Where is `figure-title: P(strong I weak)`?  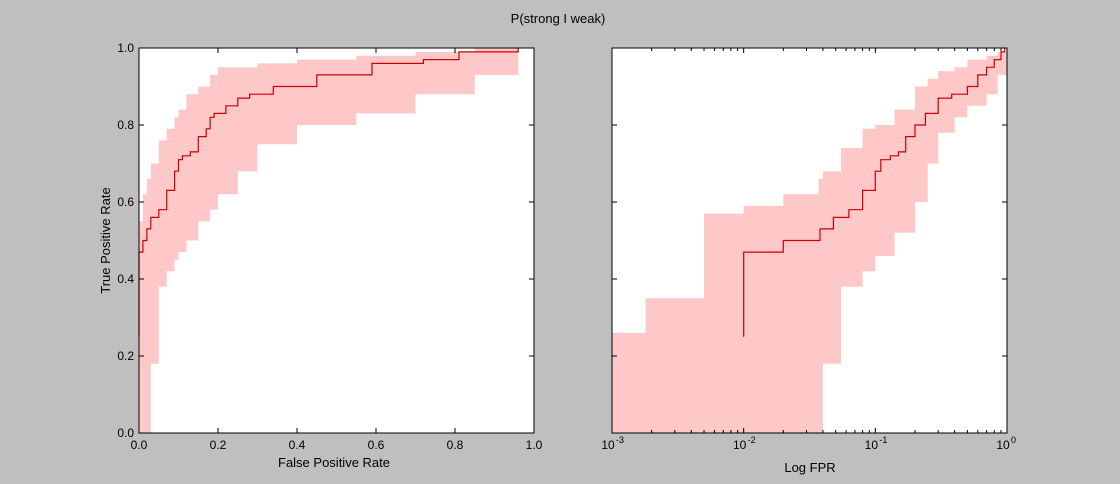
figure-title: P(strong I weak) is located at coordinates (558, 18).